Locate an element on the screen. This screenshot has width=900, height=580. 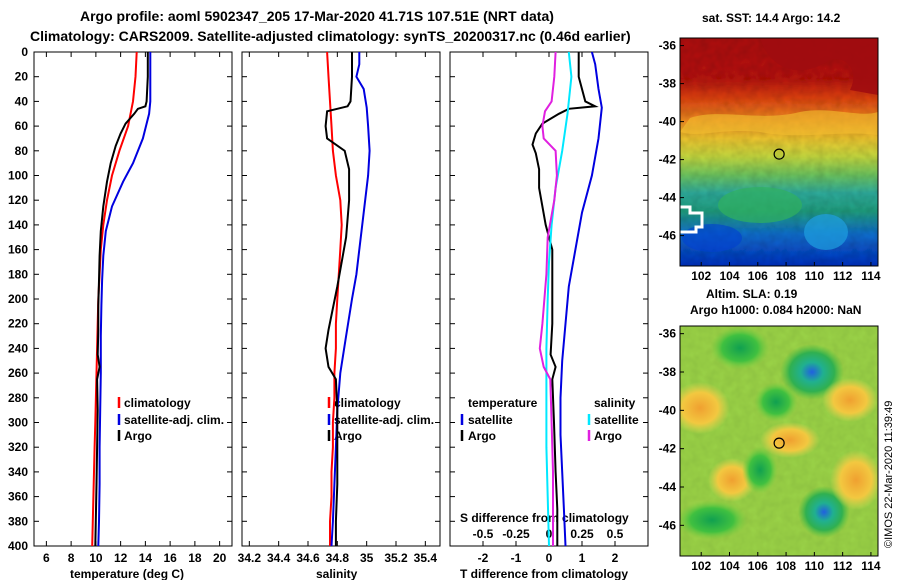
sla-eddy-d is located at coordinates (705, 408).